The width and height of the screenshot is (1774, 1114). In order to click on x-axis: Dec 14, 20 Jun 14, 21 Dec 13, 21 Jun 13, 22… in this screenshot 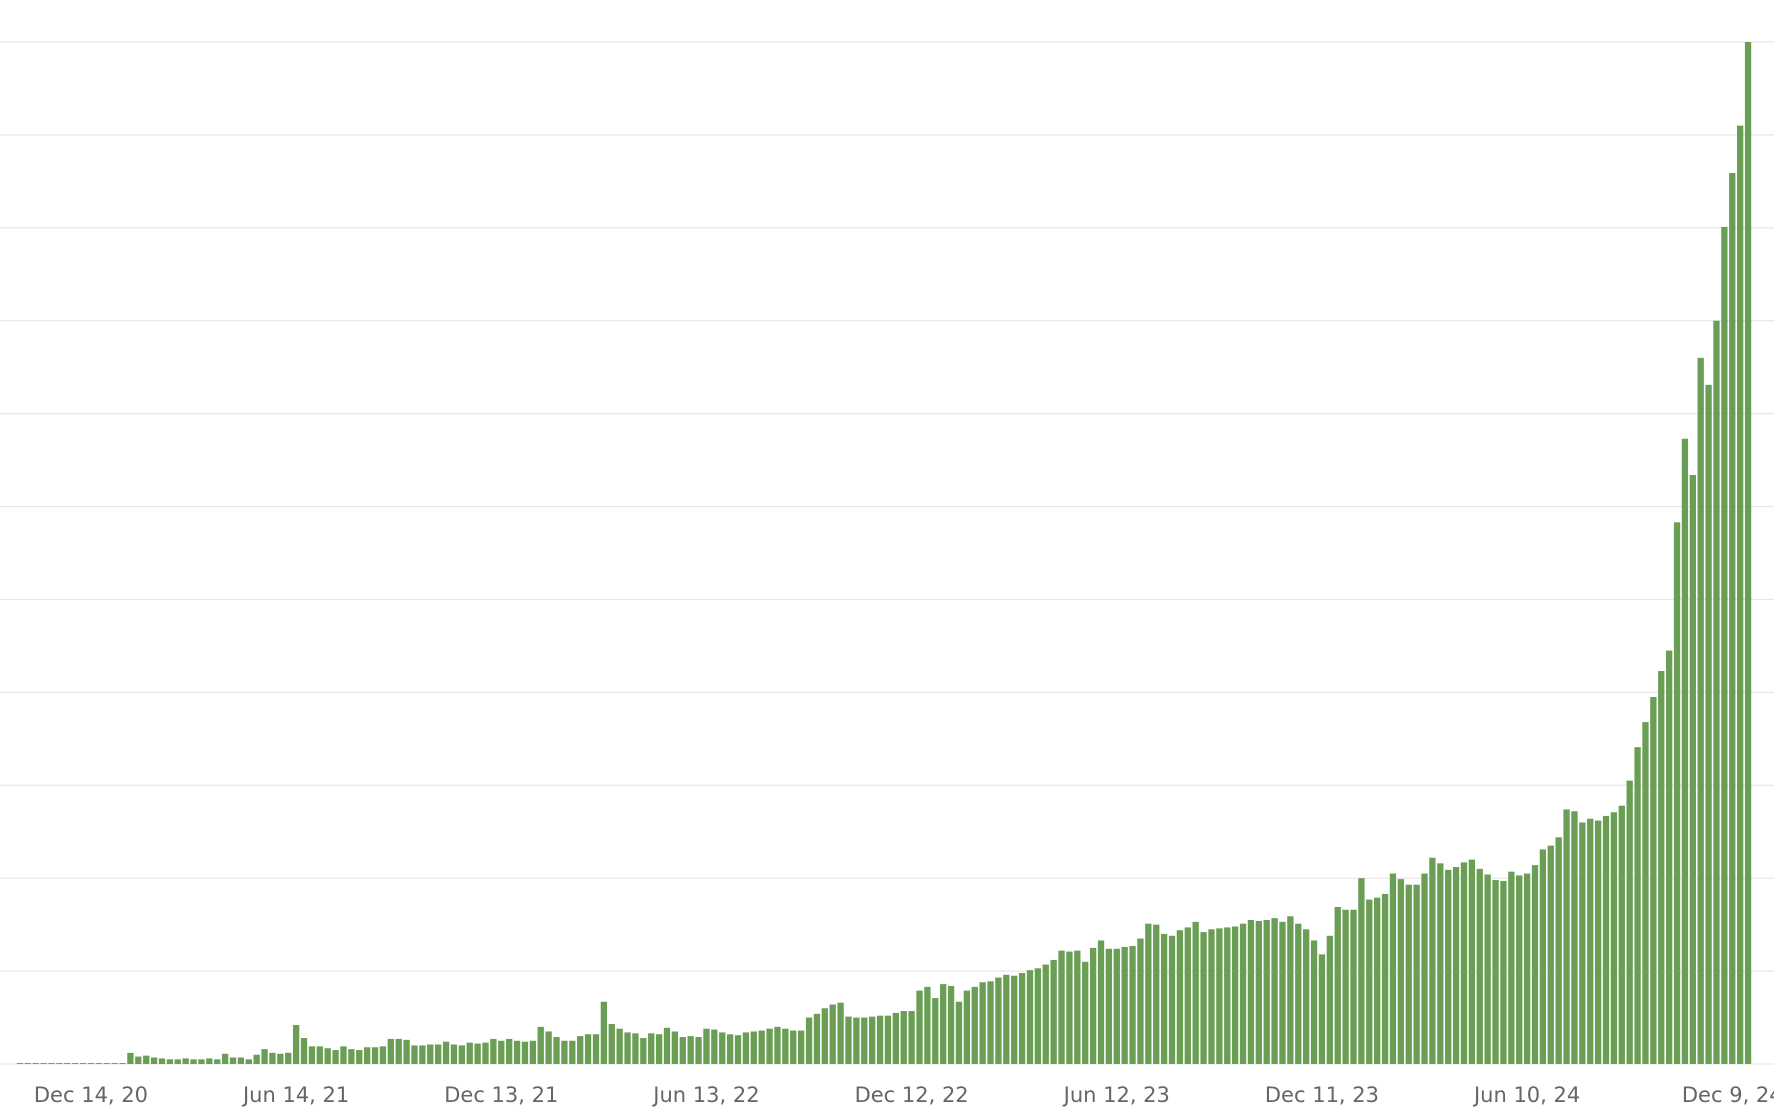, I will do `click(904, 1095)`.